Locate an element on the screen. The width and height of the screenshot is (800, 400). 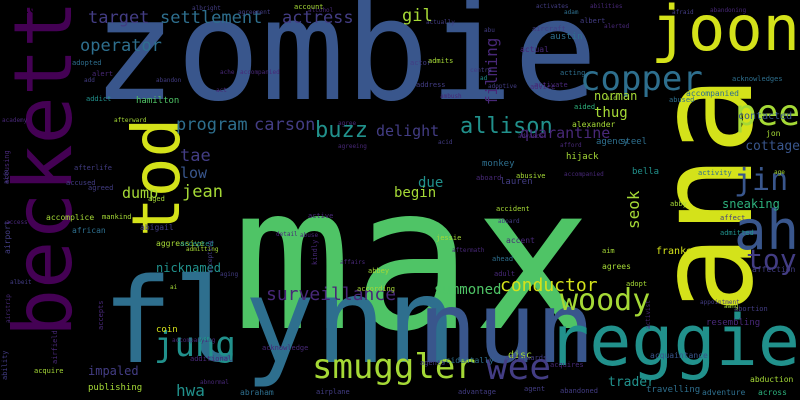
cloud-word: begin is located at coordinates (415, 193).